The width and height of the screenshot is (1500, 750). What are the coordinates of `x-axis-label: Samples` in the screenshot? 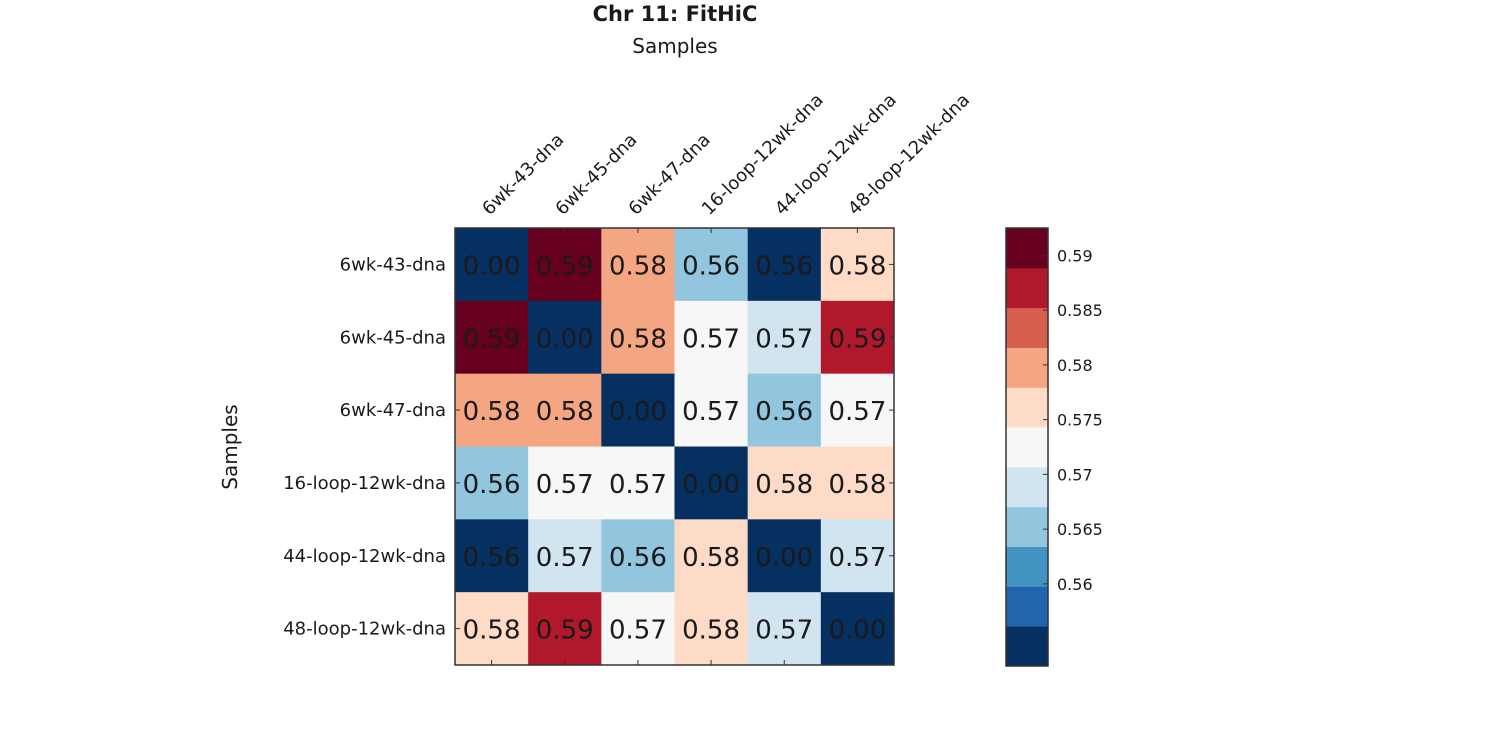 It's located at (674, 46).